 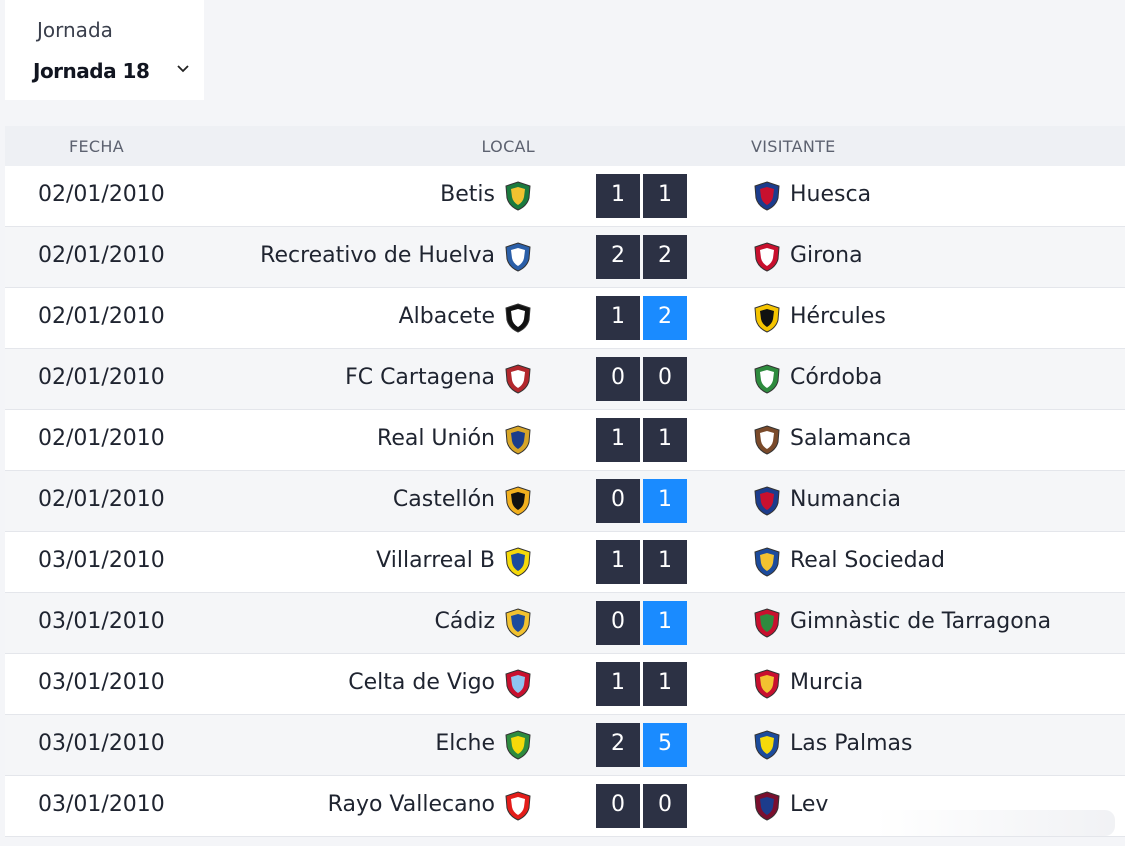 I want to click on away-team-name: Murcia, so click(x=827, y=682).